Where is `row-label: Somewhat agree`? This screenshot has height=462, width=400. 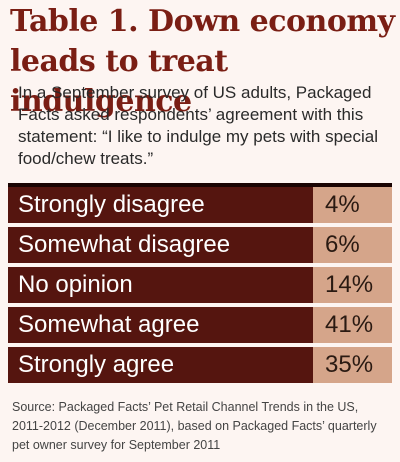
row-label: Somewhat agree is located at coordinates (158, 325).